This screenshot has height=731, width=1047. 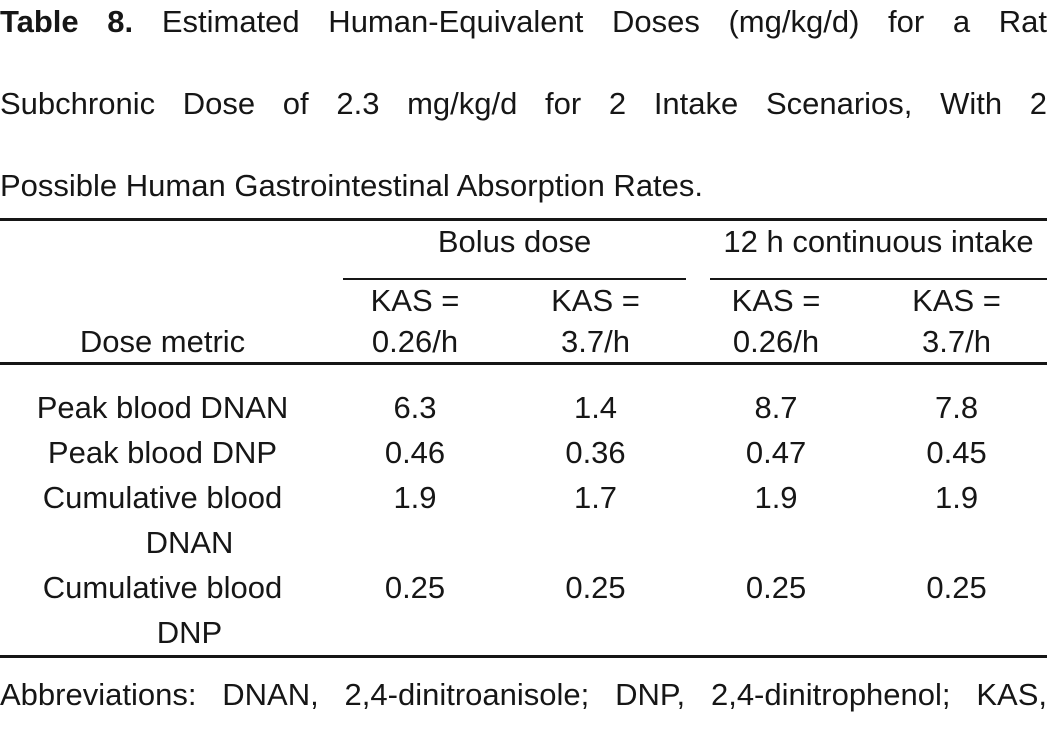 What do you see at coordinates (956, 407) in the screenshot?
I see `cell-value: 7.8` at bounding box center [956, 407].